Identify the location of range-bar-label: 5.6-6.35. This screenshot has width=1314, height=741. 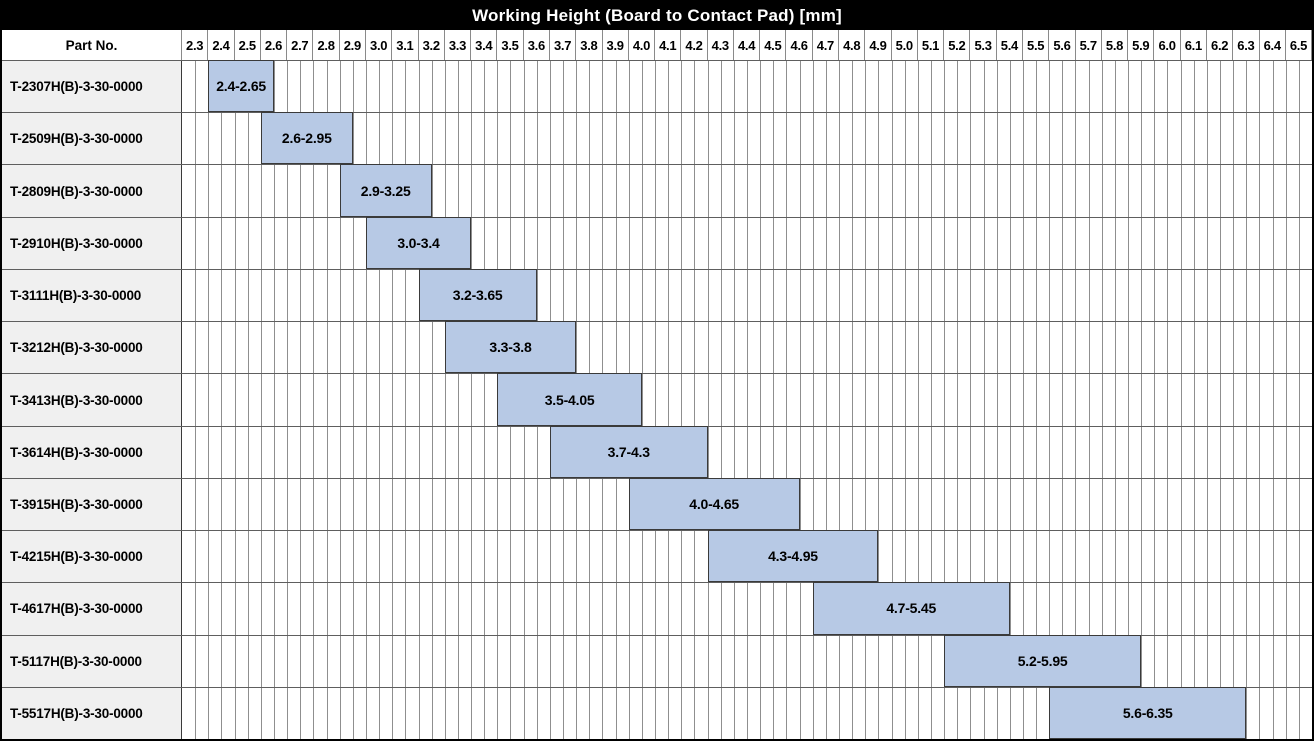
(1147, 712).